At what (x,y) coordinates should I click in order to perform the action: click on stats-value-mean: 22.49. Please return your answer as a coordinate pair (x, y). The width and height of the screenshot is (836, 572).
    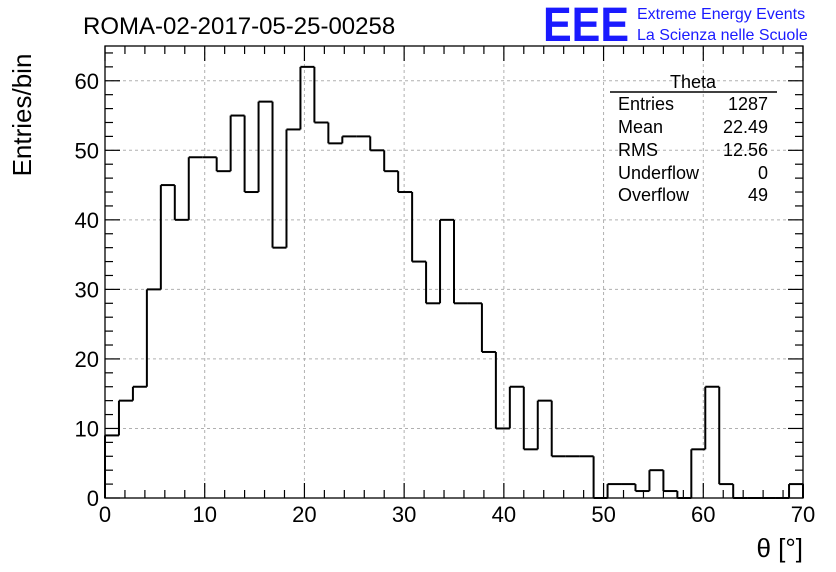
    Looking at the image, I should click on (745, 127).